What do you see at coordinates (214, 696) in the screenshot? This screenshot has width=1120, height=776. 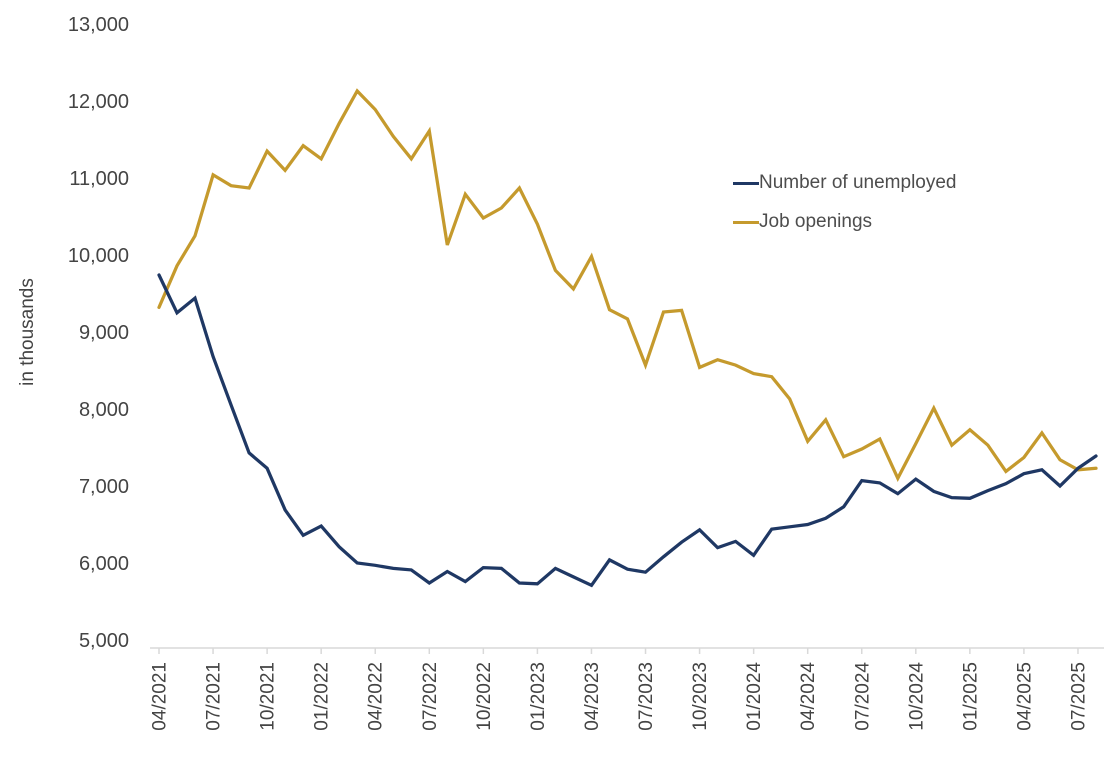 I see `x-axis-label: 07/2021` at bounding box center [214, 696].